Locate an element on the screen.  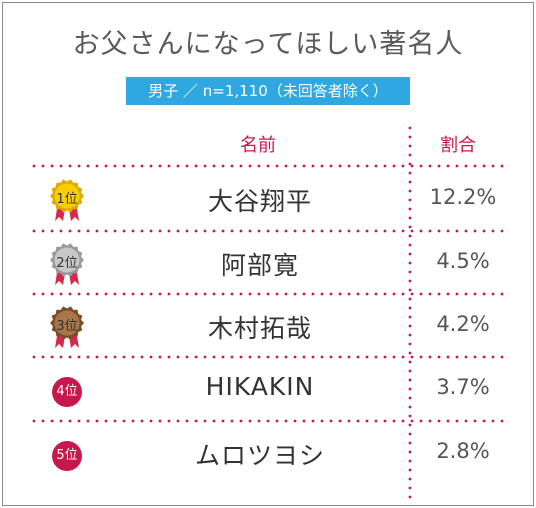
table-row: 3位 木村拓哉 4.2% is located at coordinates (268, 326).